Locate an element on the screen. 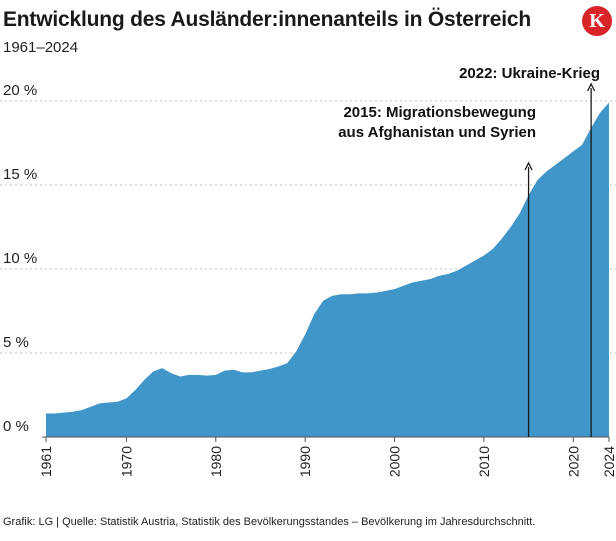 The height and width of the screenshot is (541, 616). x-tick-label: 1980 is located at coordinates (216, 461).